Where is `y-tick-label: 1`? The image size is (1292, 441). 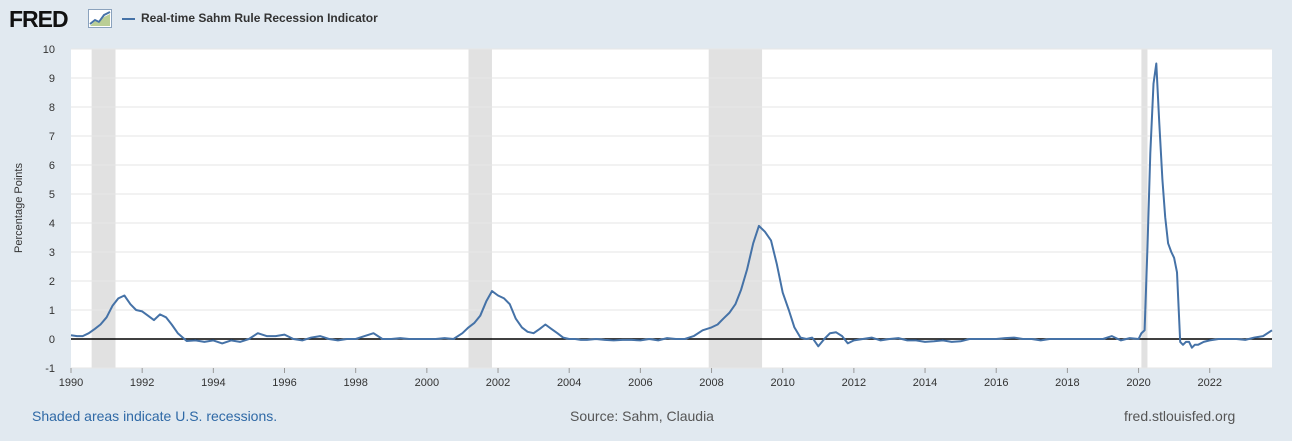
y-tick-label: 1 is located at coordinates (52, 311).